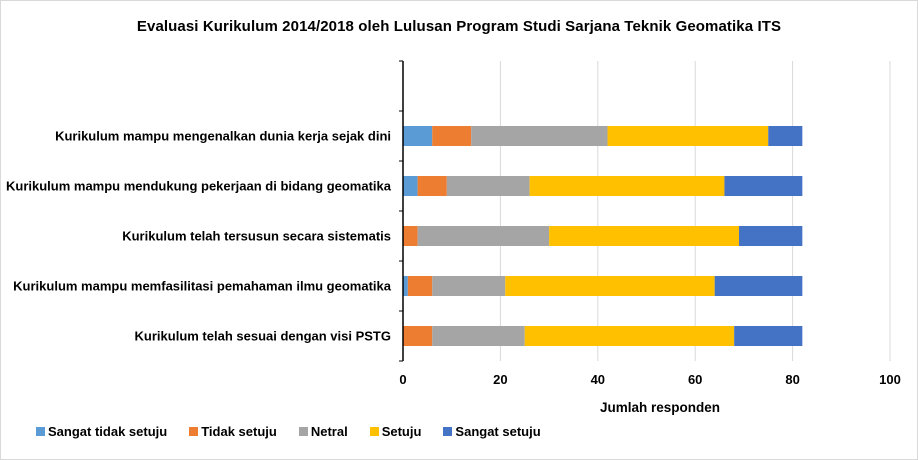  What do you see at coordinates (500, 379) in the screenshot?
I see `x-tick-label: 20` at bounding box center [500, 379].